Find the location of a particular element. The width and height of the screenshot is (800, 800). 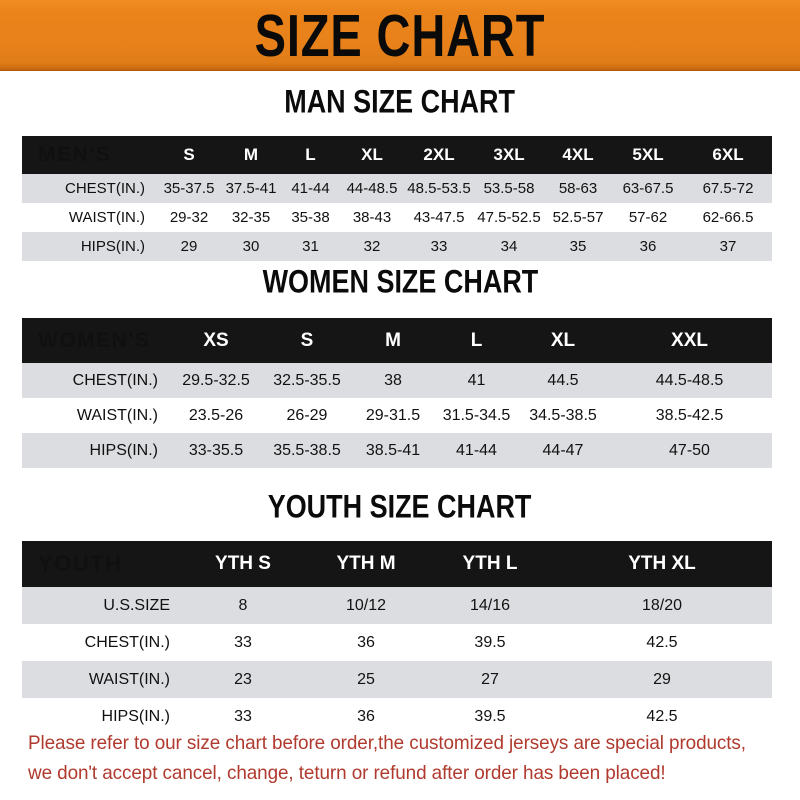

men-row-label: WAIST(IN.) is located at coordinates (106, 217).